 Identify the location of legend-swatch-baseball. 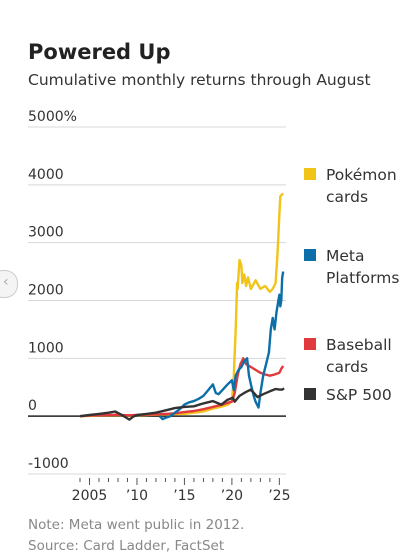
(310, 344).